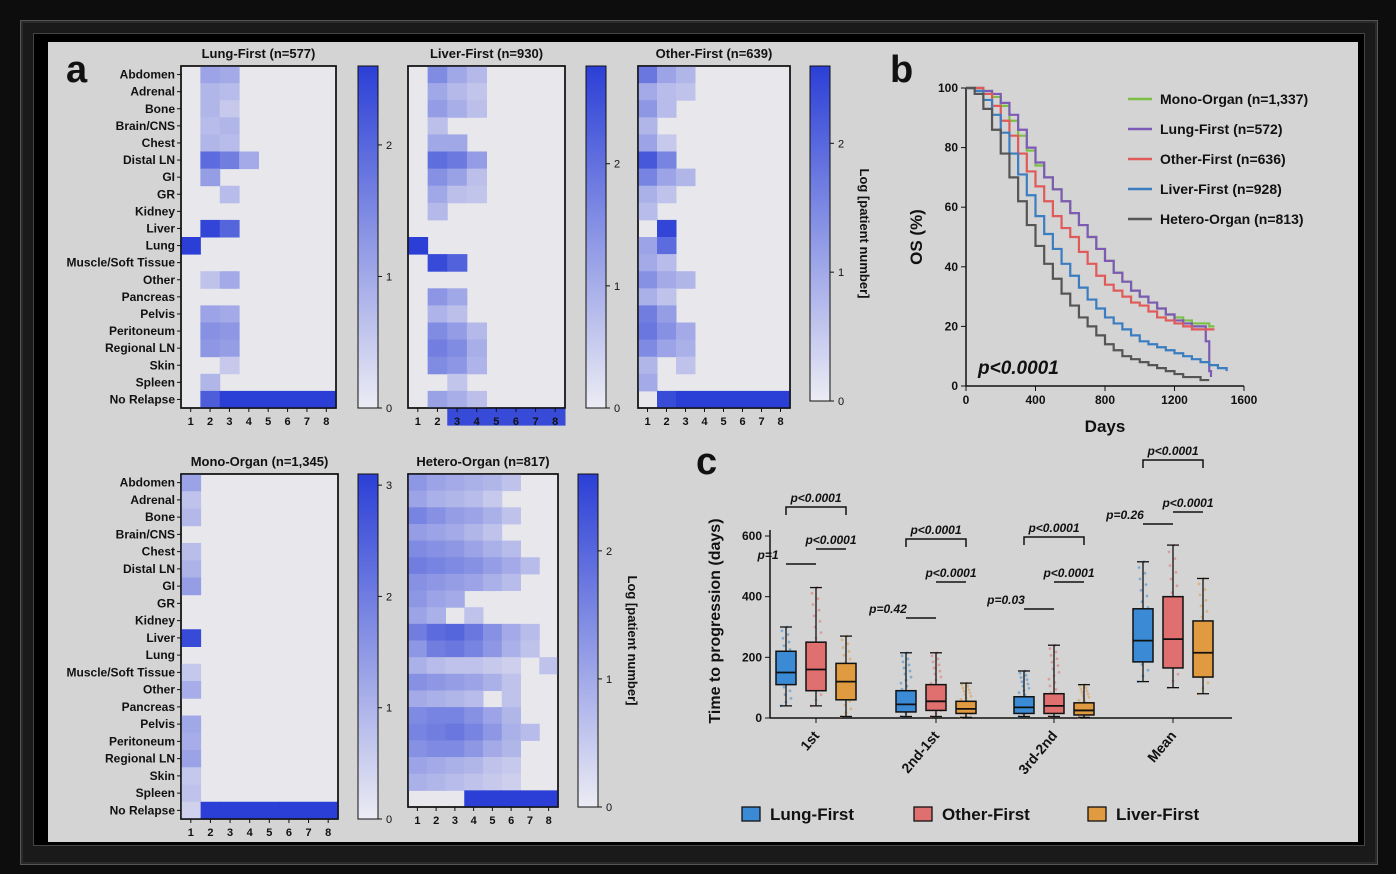 The image size is (1396, 874). I want to click on colorbar-tick-label: 2, so click(617, 165).